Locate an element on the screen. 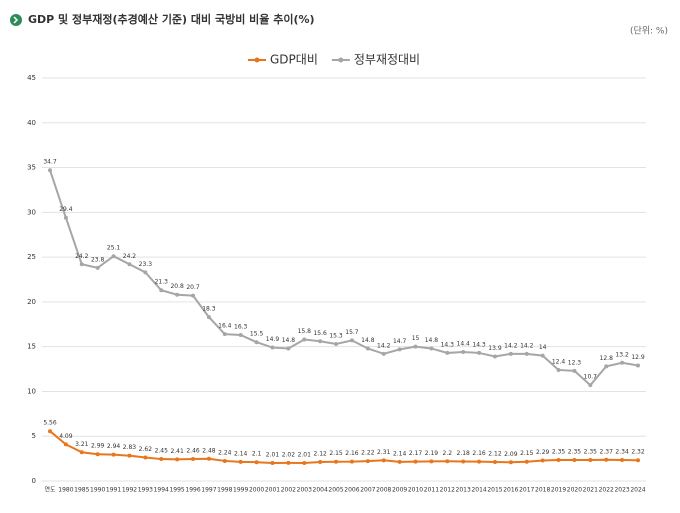 The width and height of the screenshot is (680, 513). value-label: 12.8 is located at coordinates (607, 358).